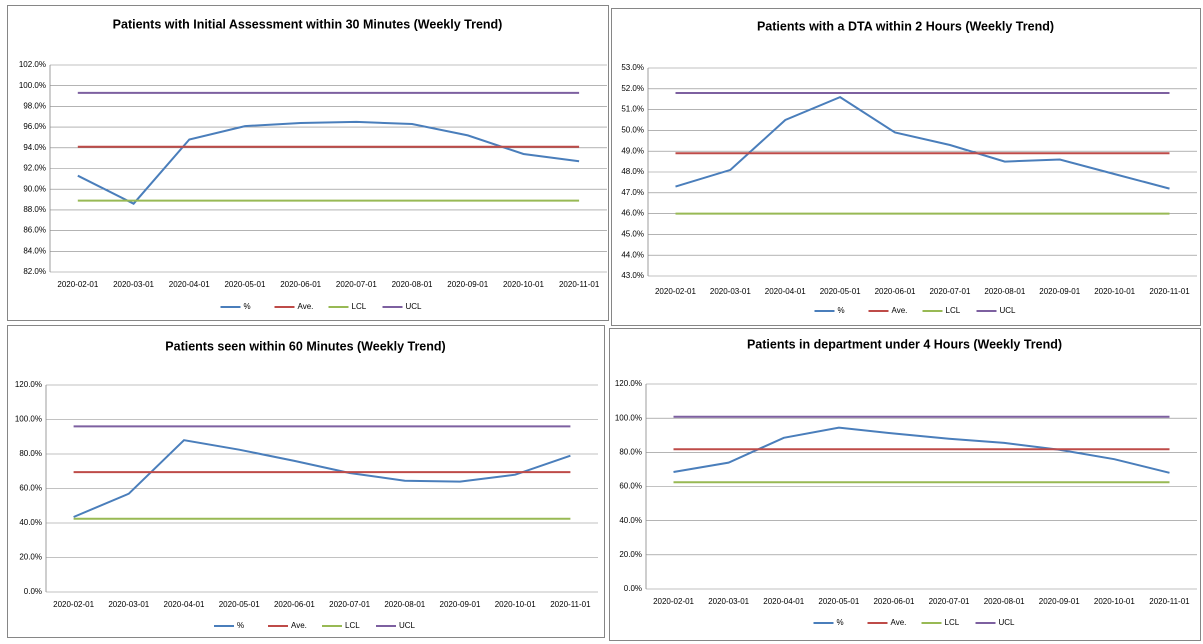  I want to click on y-tick-label: 92.0%, so click(34, 168).